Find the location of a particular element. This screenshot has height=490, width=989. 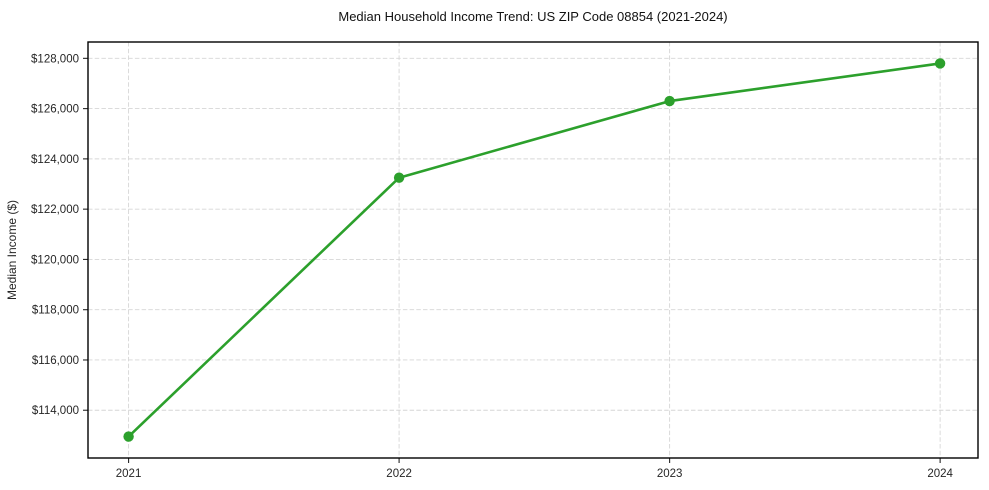

y-tick-label: $126,000 is located at coordinates (55, 110).